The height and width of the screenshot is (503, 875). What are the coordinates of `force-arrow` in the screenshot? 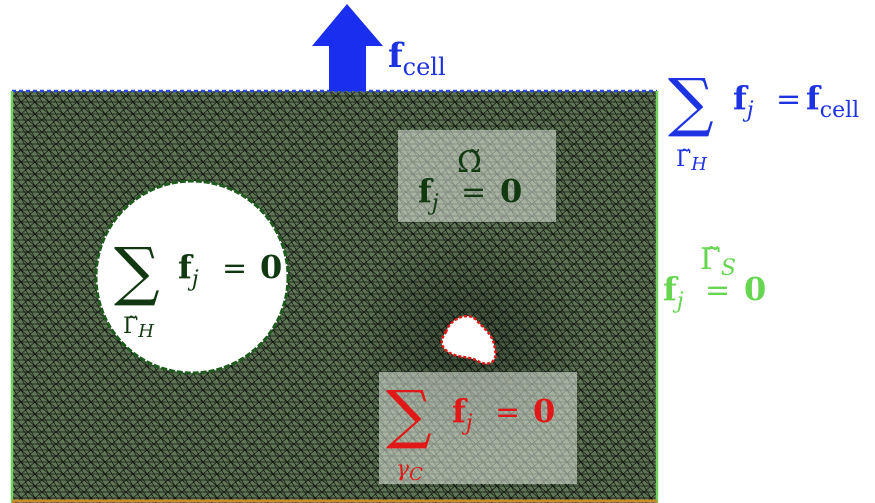 It's located at (347, 47).